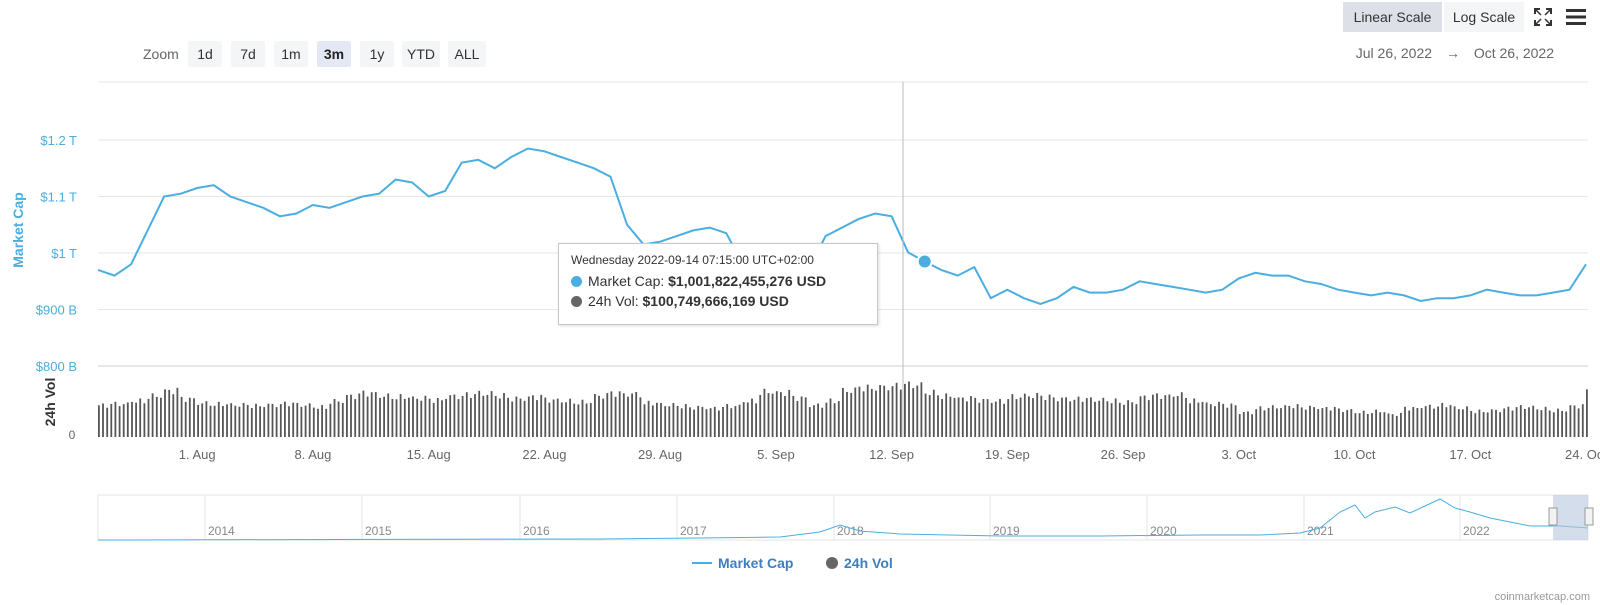  What do you see at coordinates (1542, 597) in the screenshot?
I see `credit-text: coinmarketcap.com` at bounding box center [1542, 597].